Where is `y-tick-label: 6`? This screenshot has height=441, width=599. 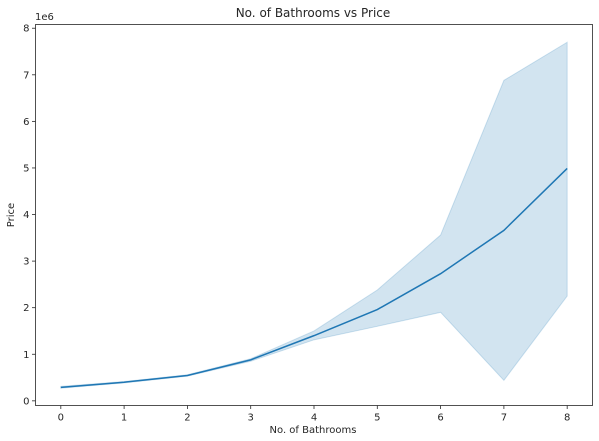 y-tick-label: 6 is located at coordinates (26, 122).